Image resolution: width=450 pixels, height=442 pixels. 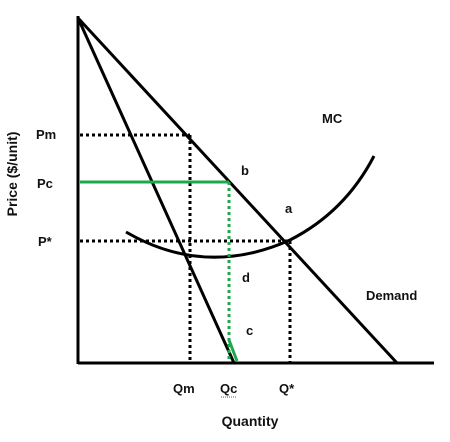 I want to click on mc-label: MC, so click(x=332, y=118).